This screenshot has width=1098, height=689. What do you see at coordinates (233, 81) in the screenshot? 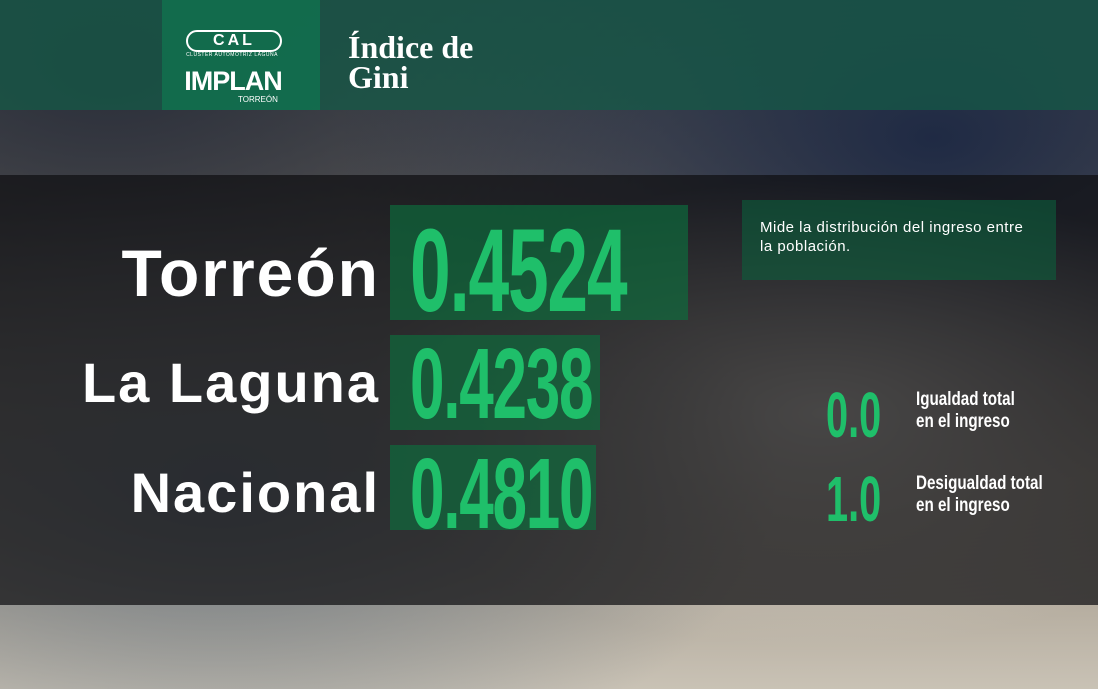
I see `brand: IMPLAN` at bounding box center [233, 81].